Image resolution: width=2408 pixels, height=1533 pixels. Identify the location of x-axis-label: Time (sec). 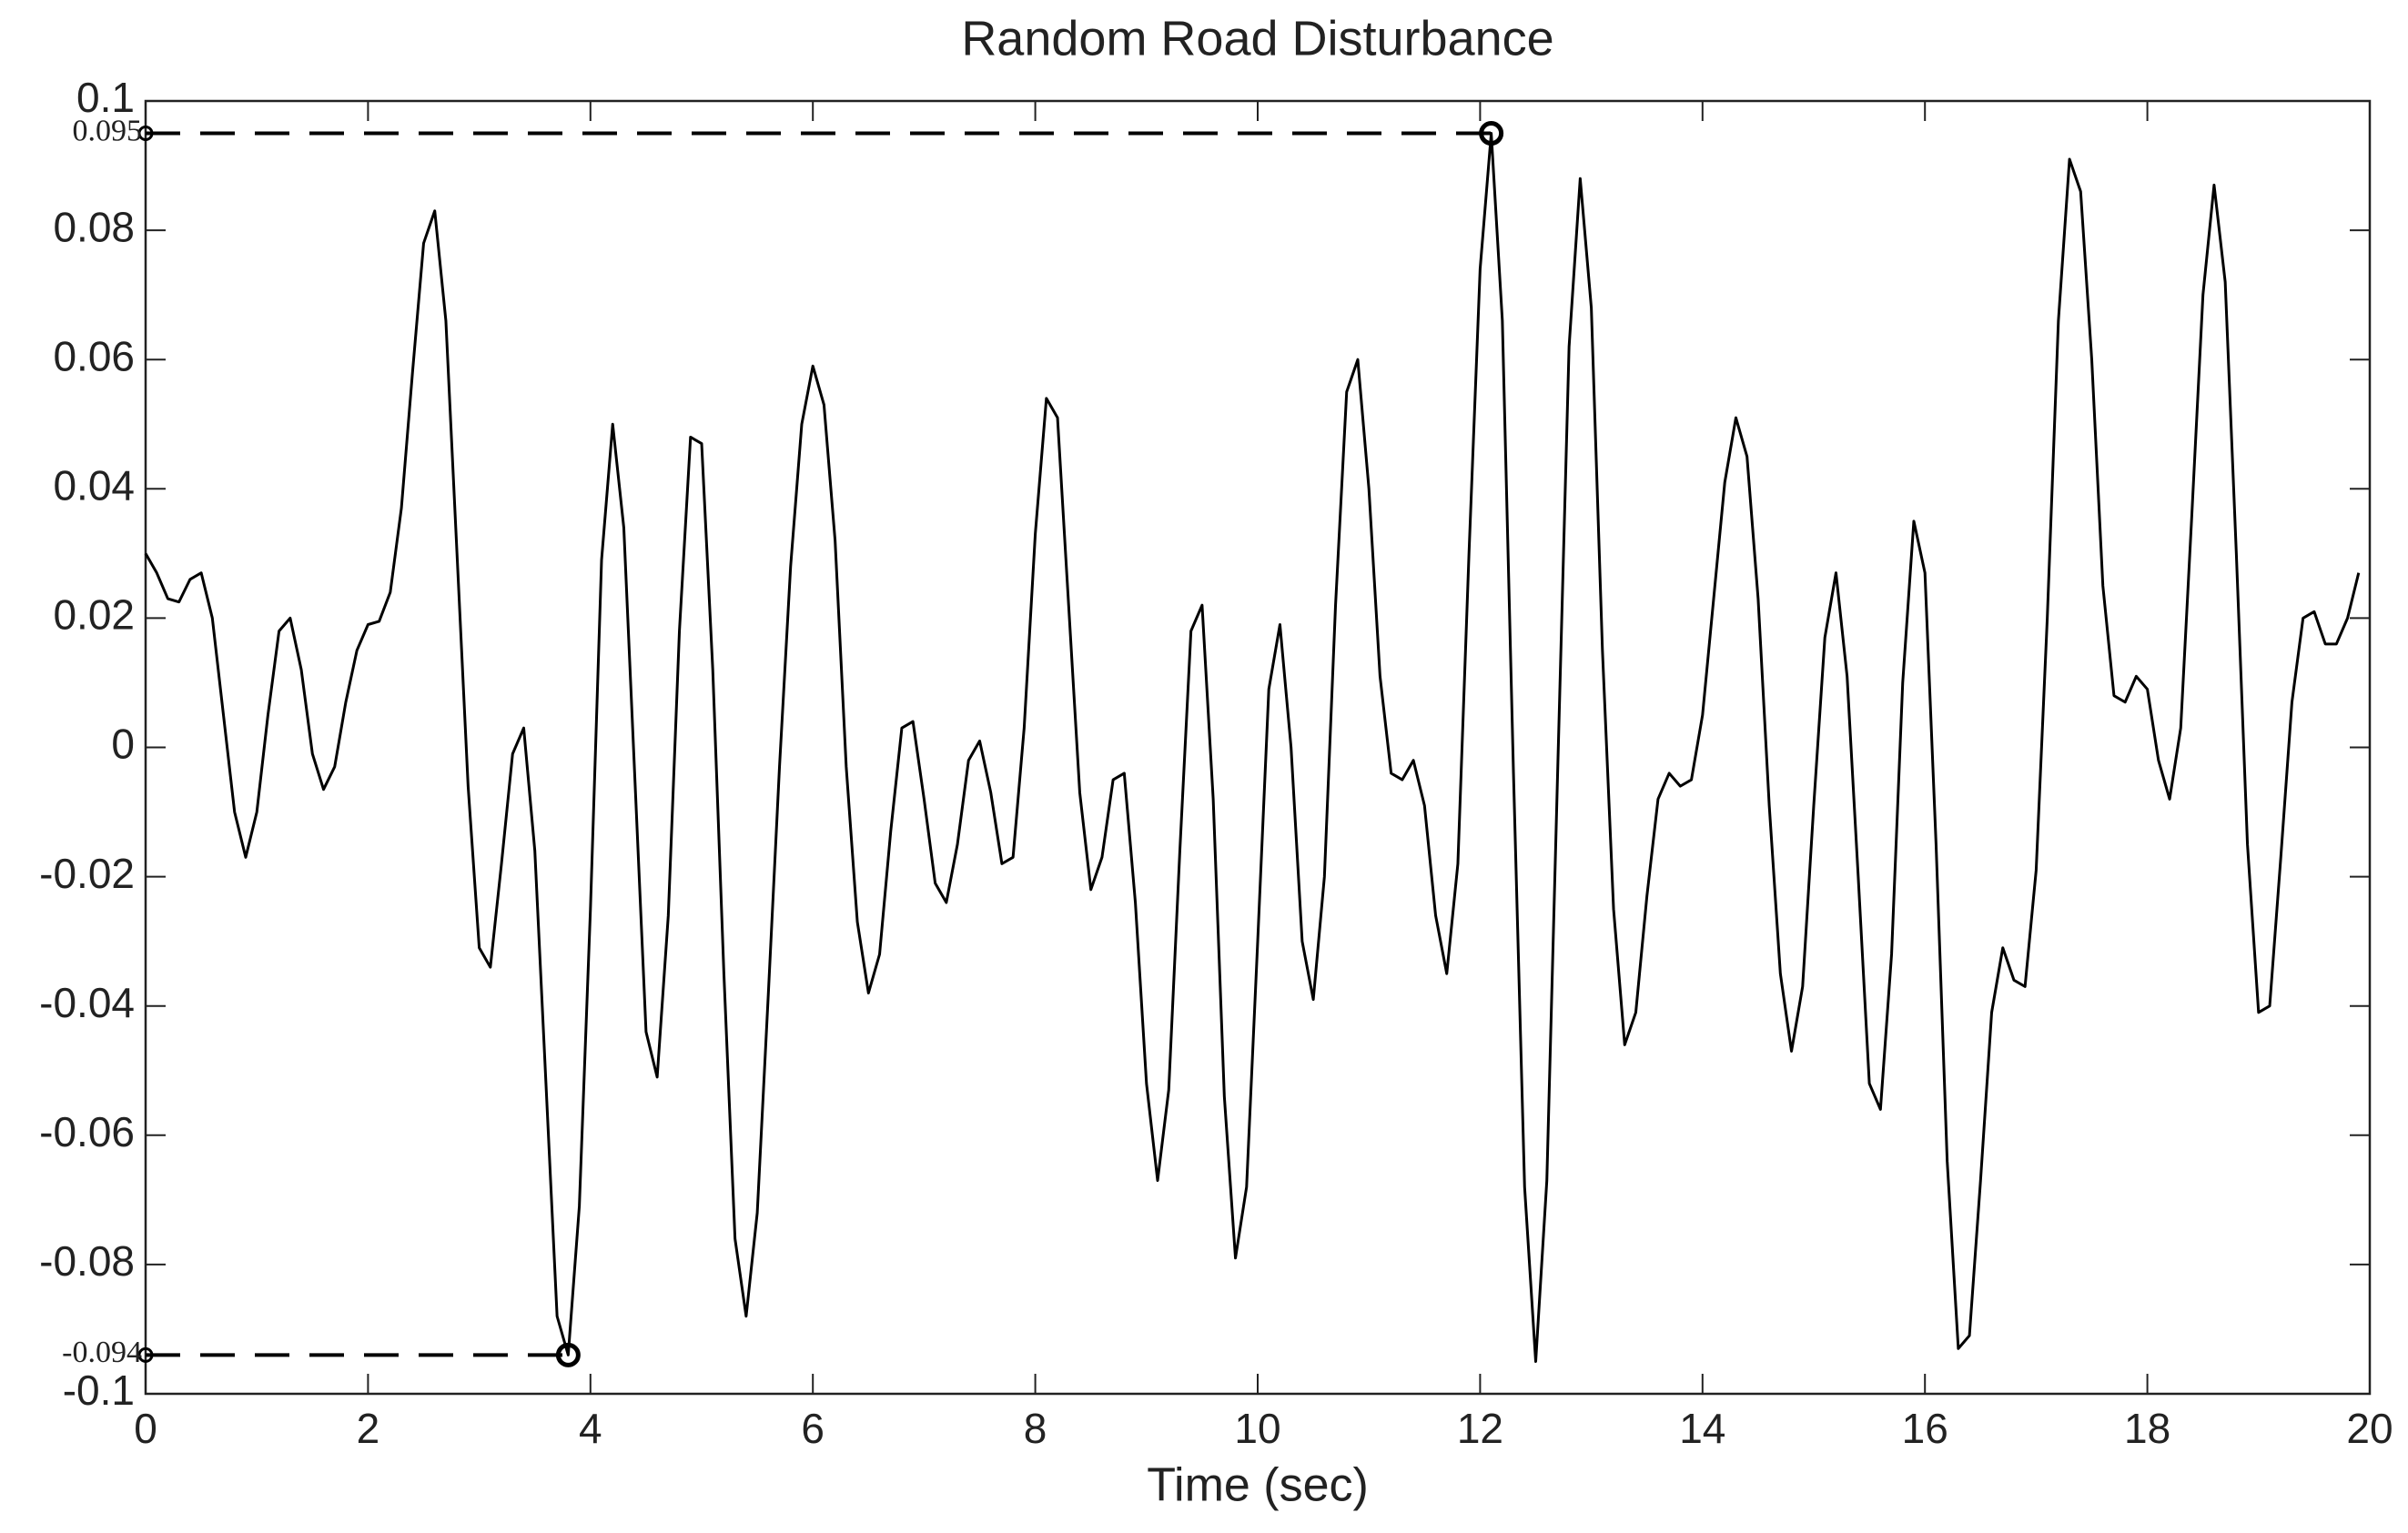
(1258, 1485).